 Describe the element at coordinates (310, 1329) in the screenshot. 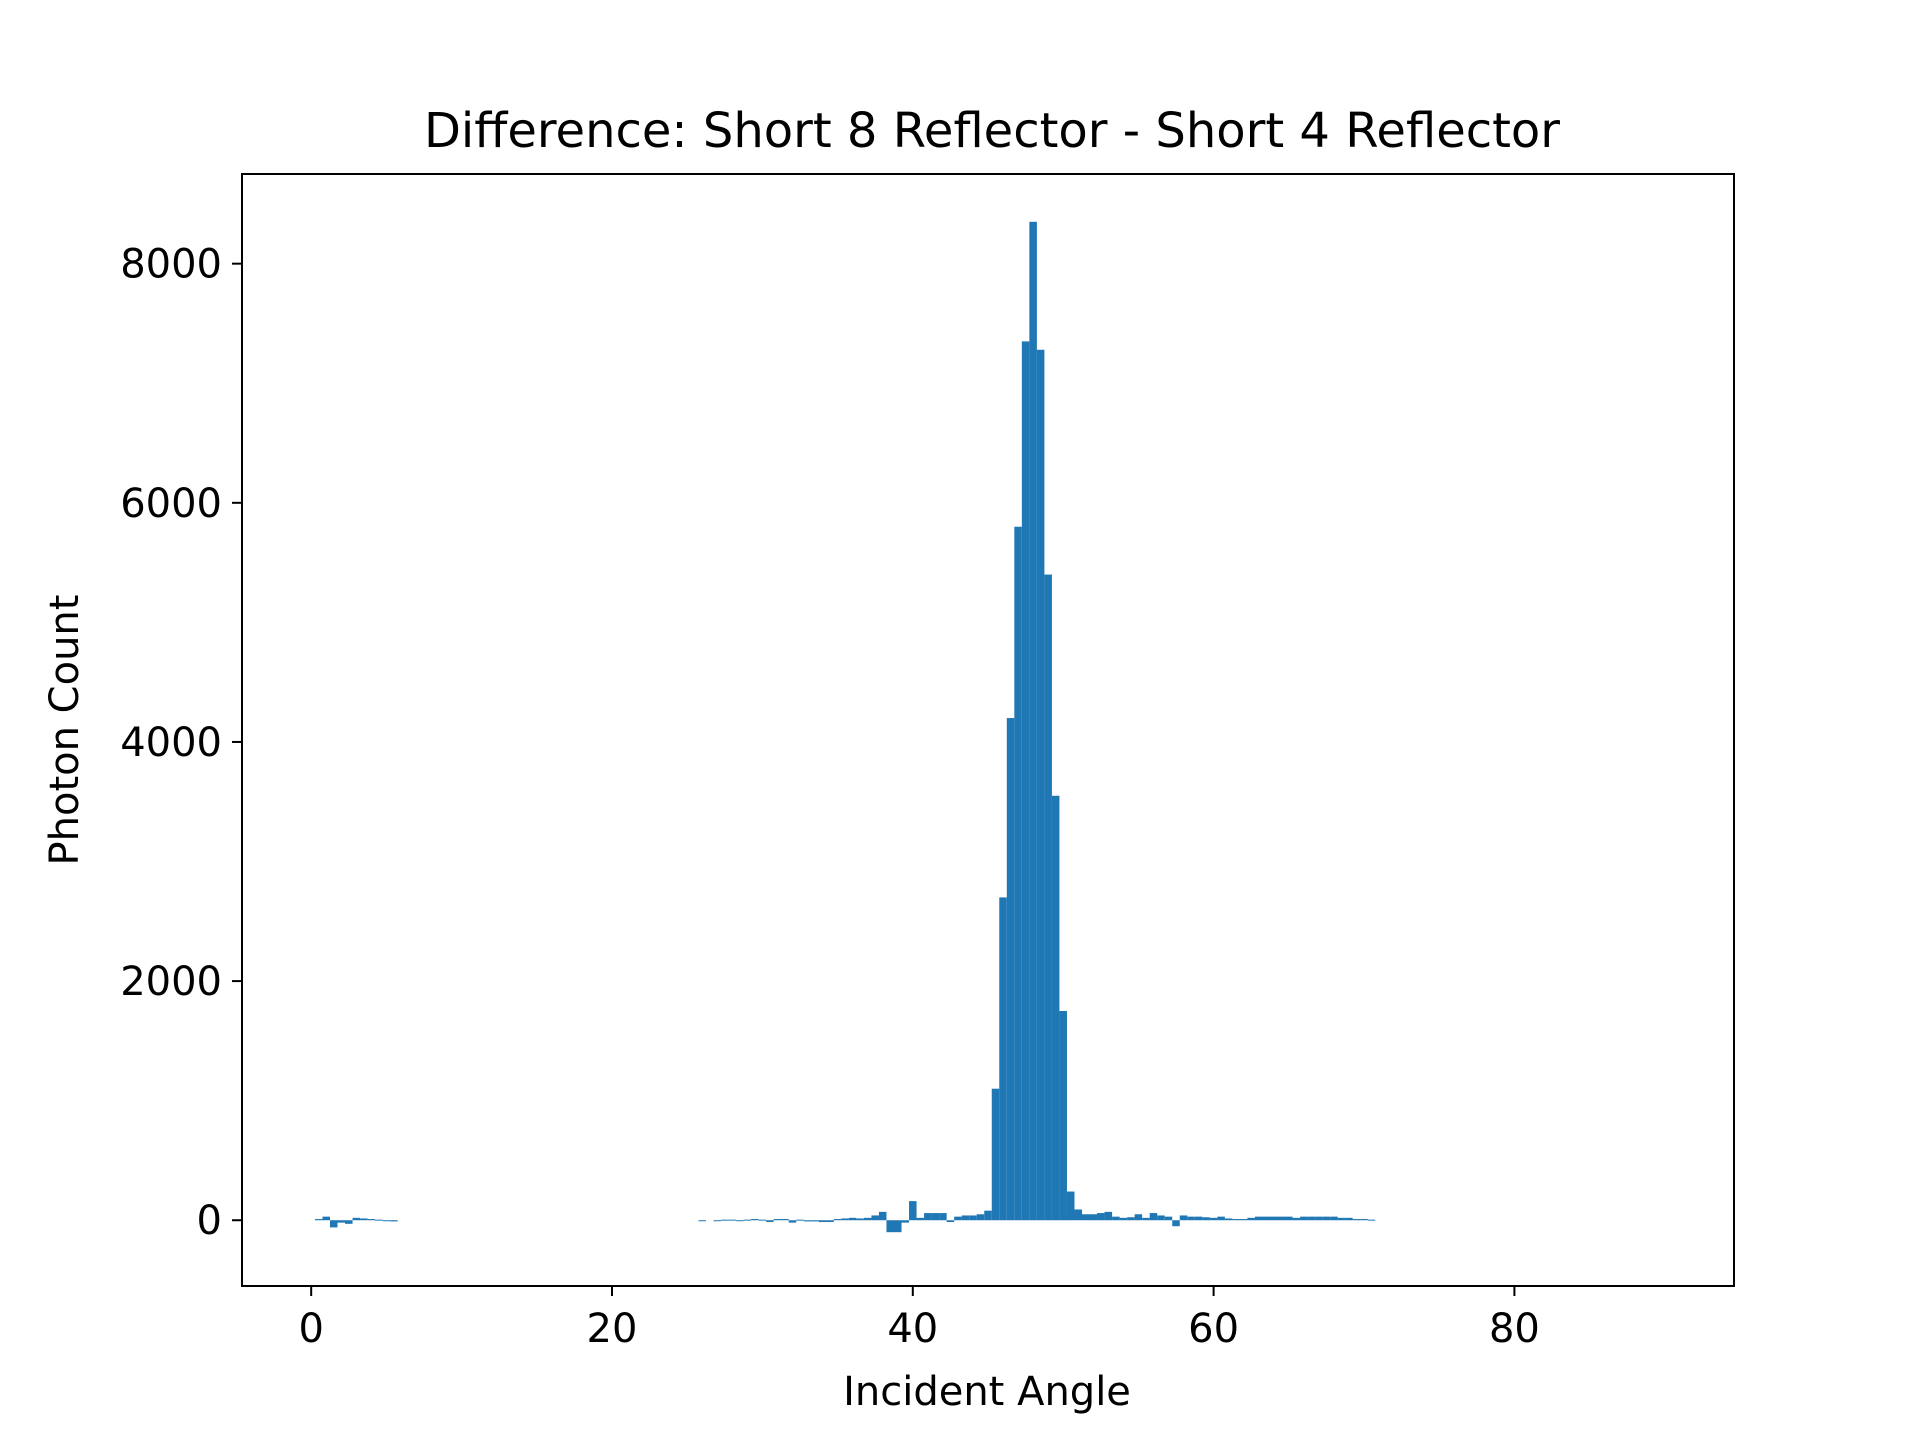

I see `x-tick-label: 0` at that location.